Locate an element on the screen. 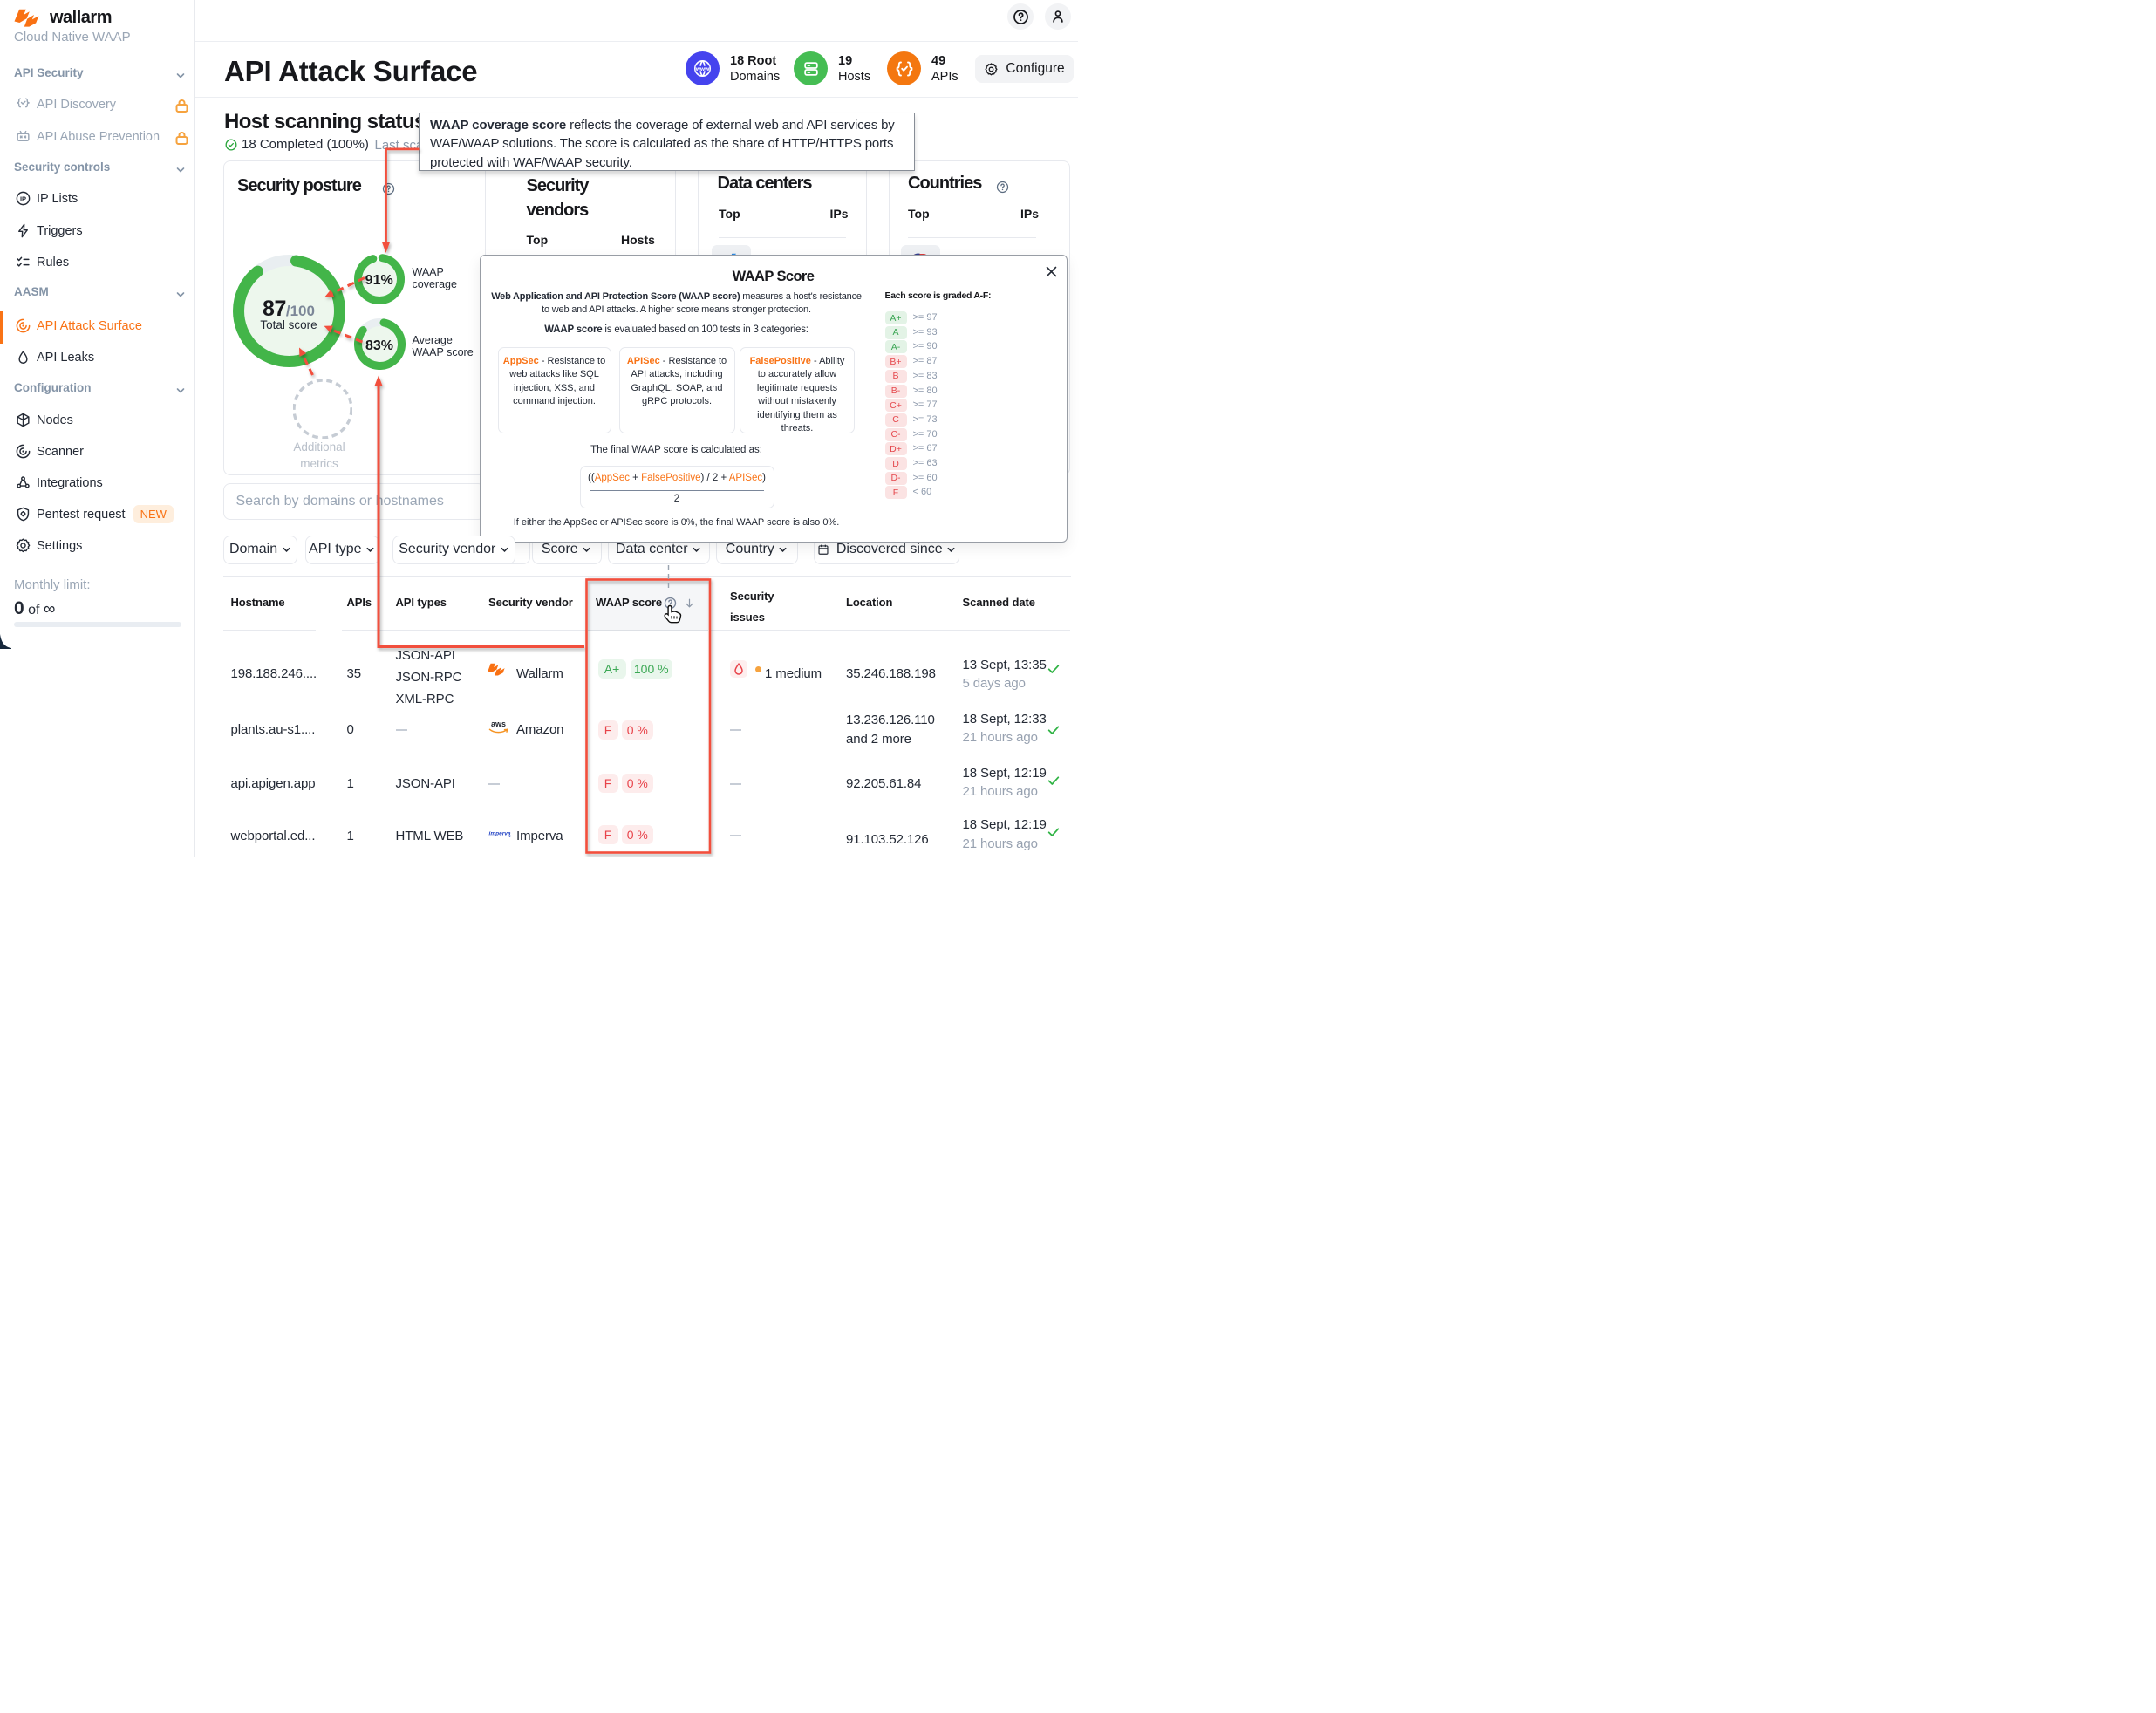 This screenshot has width=2156, height=1713. svg-text: aws is located at coordinates (498, 724).